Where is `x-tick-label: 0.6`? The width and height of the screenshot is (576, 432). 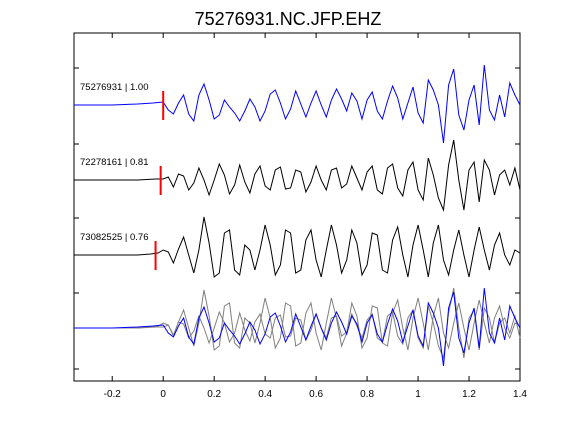 x-tick-label: 0.6 is located at coordinates (316, 394).